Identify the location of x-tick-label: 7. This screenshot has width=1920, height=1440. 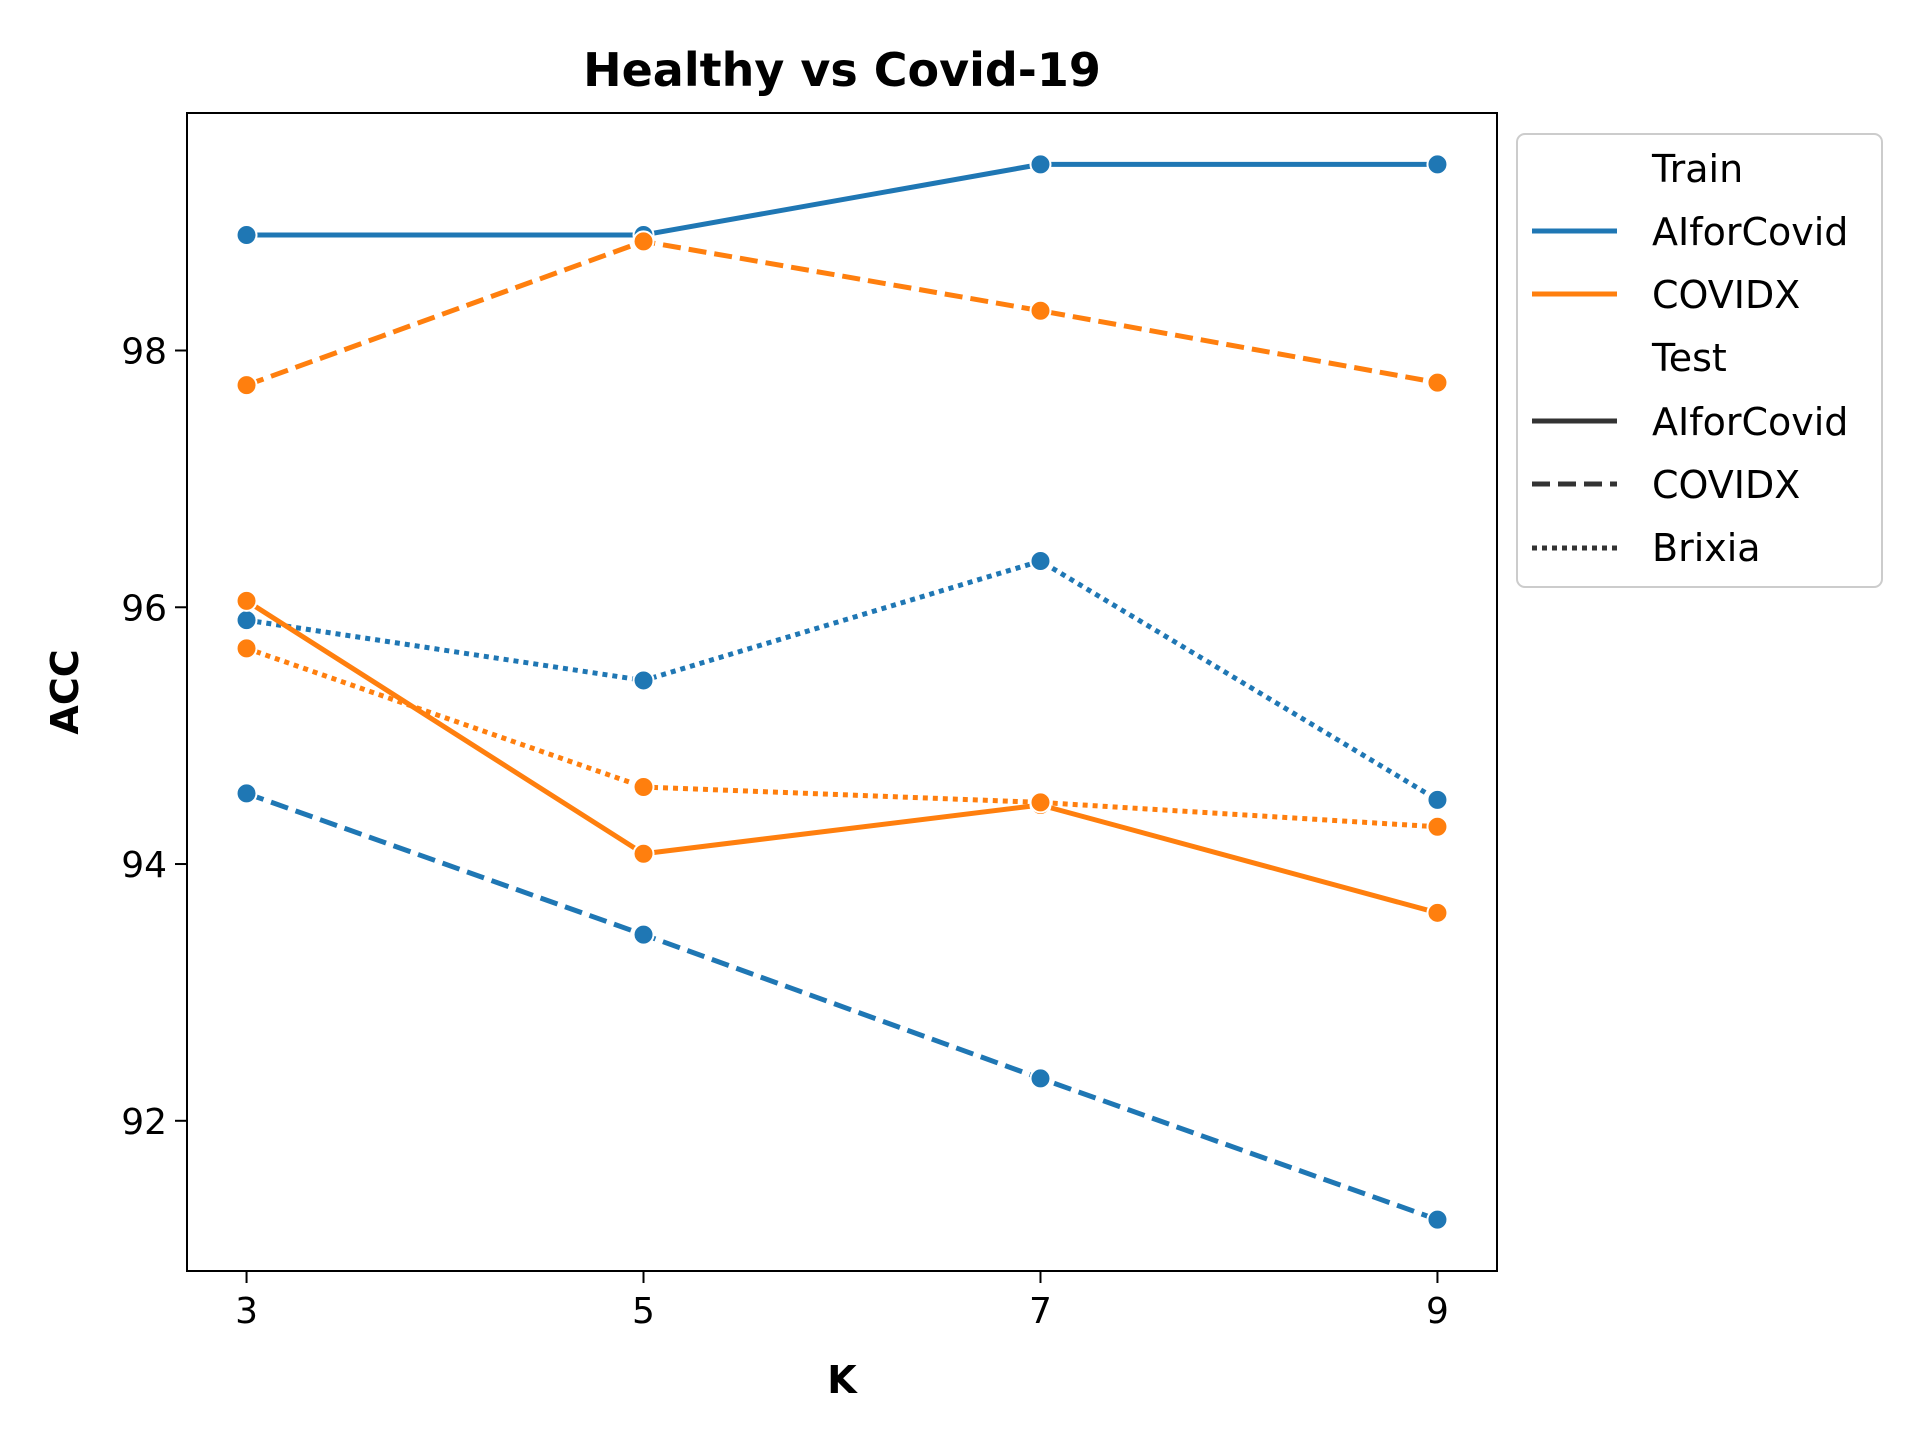
(1040, 1311).